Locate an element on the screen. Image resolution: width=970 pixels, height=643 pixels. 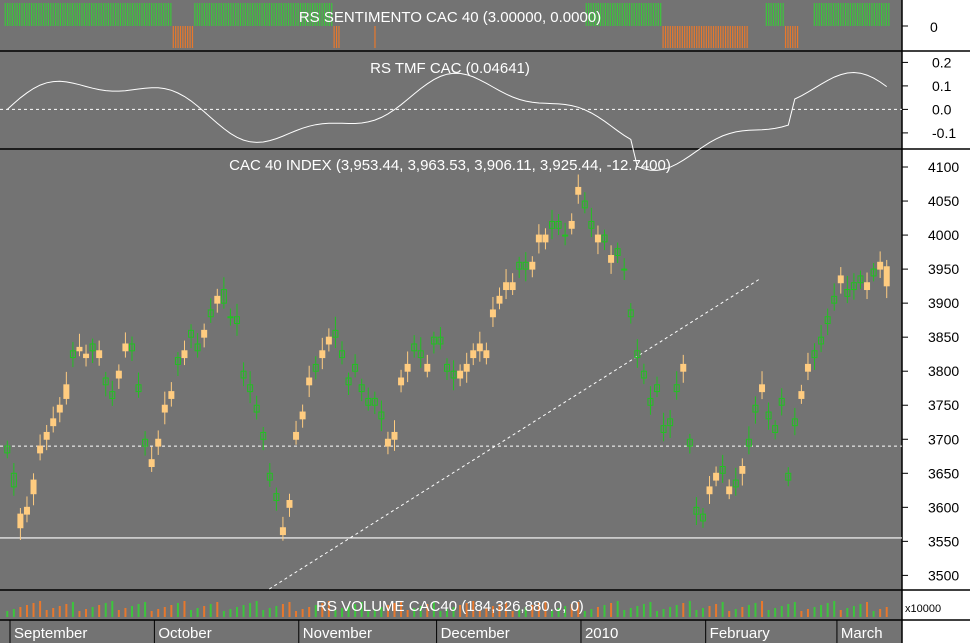
tmf-title: RS TMF CAC (0.04641) is located at coordinates (450, 68).